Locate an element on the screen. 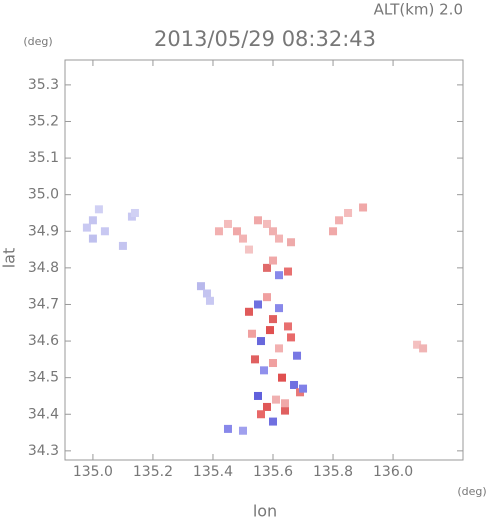  x-tick-label: 135.8 is located at coordinates (333, 472).